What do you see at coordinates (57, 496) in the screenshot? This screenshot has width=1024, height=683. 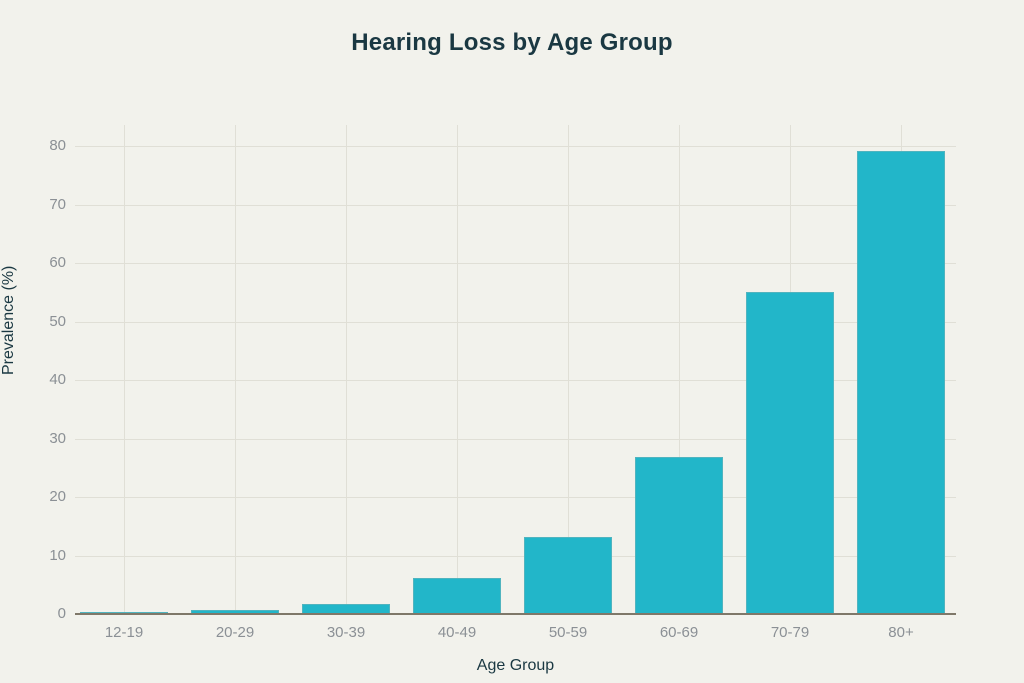 I see `y-tick-label: 20` at bounding box center [57, 496].